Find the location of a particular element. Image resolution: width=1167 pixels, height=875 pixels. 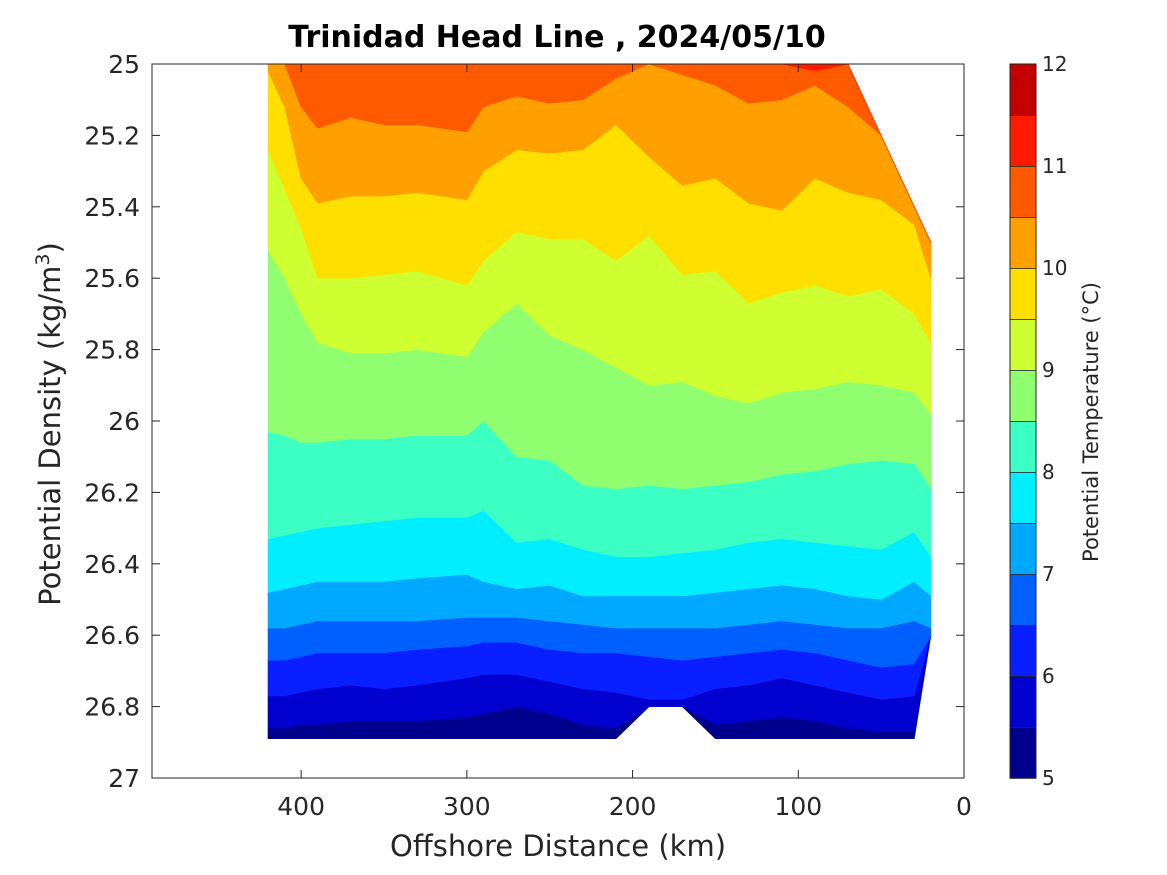

y-tick-label: 26.2 is located at coordinates (112, 492).